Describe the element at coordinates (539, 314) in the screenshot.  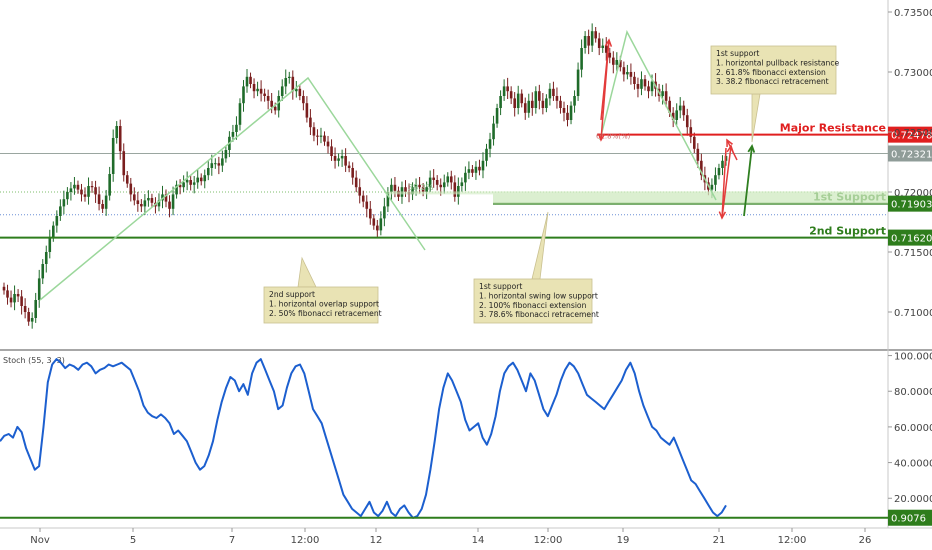
I see `note-text: 3. 78.6% fibonacci retracement` at that location.